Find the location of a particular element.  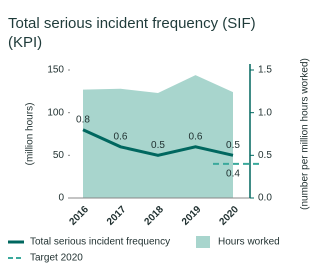

y2-axis-label: (number per million hours worked) is located at coordinates (305, 134).